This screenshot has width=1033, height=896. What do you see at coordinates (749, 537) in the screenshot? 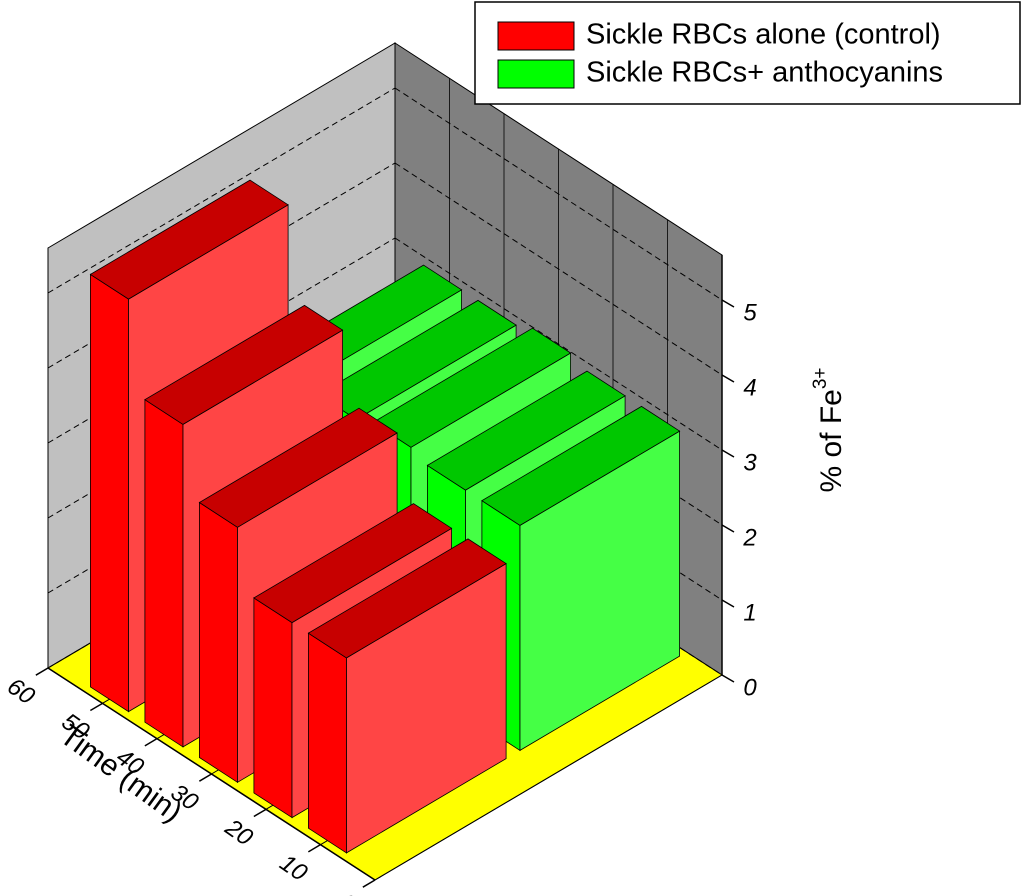
I see `y-tick-label: 2` at bounding box center [749, 537].